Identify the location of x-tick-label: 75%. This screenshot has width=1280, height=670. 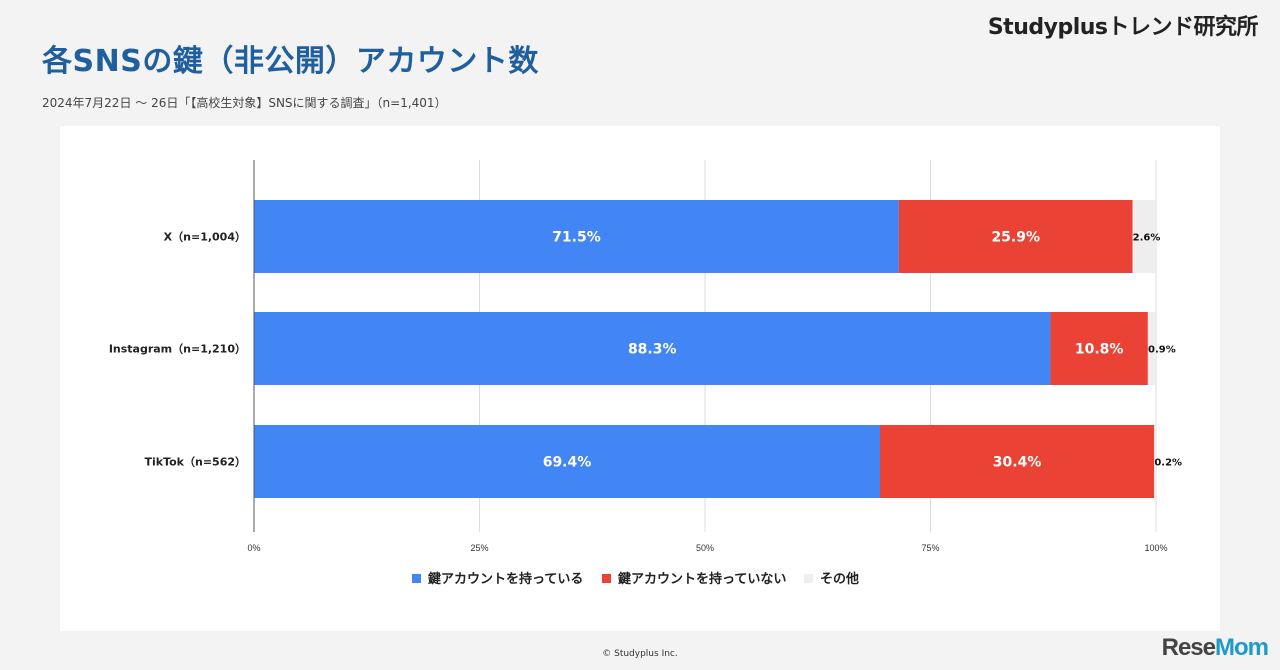
(930, 548).